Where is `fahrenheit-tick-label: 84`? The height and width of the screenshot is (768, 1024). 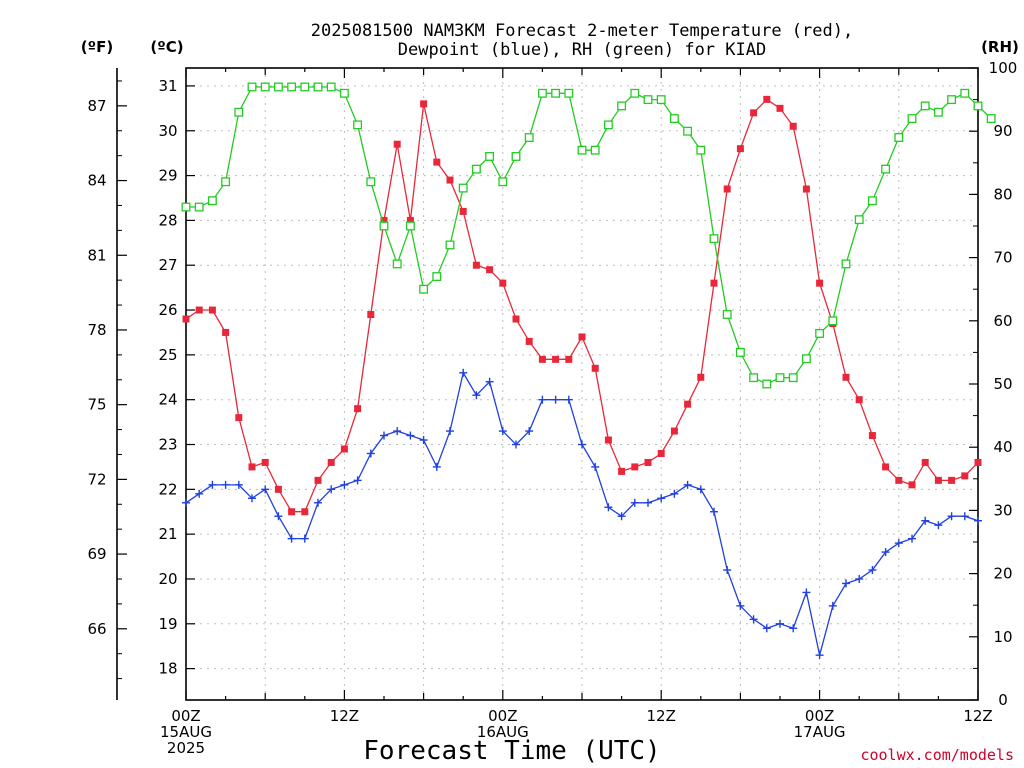
fahrenheit-tick-label: 84 is located at coordinates (96, 181).